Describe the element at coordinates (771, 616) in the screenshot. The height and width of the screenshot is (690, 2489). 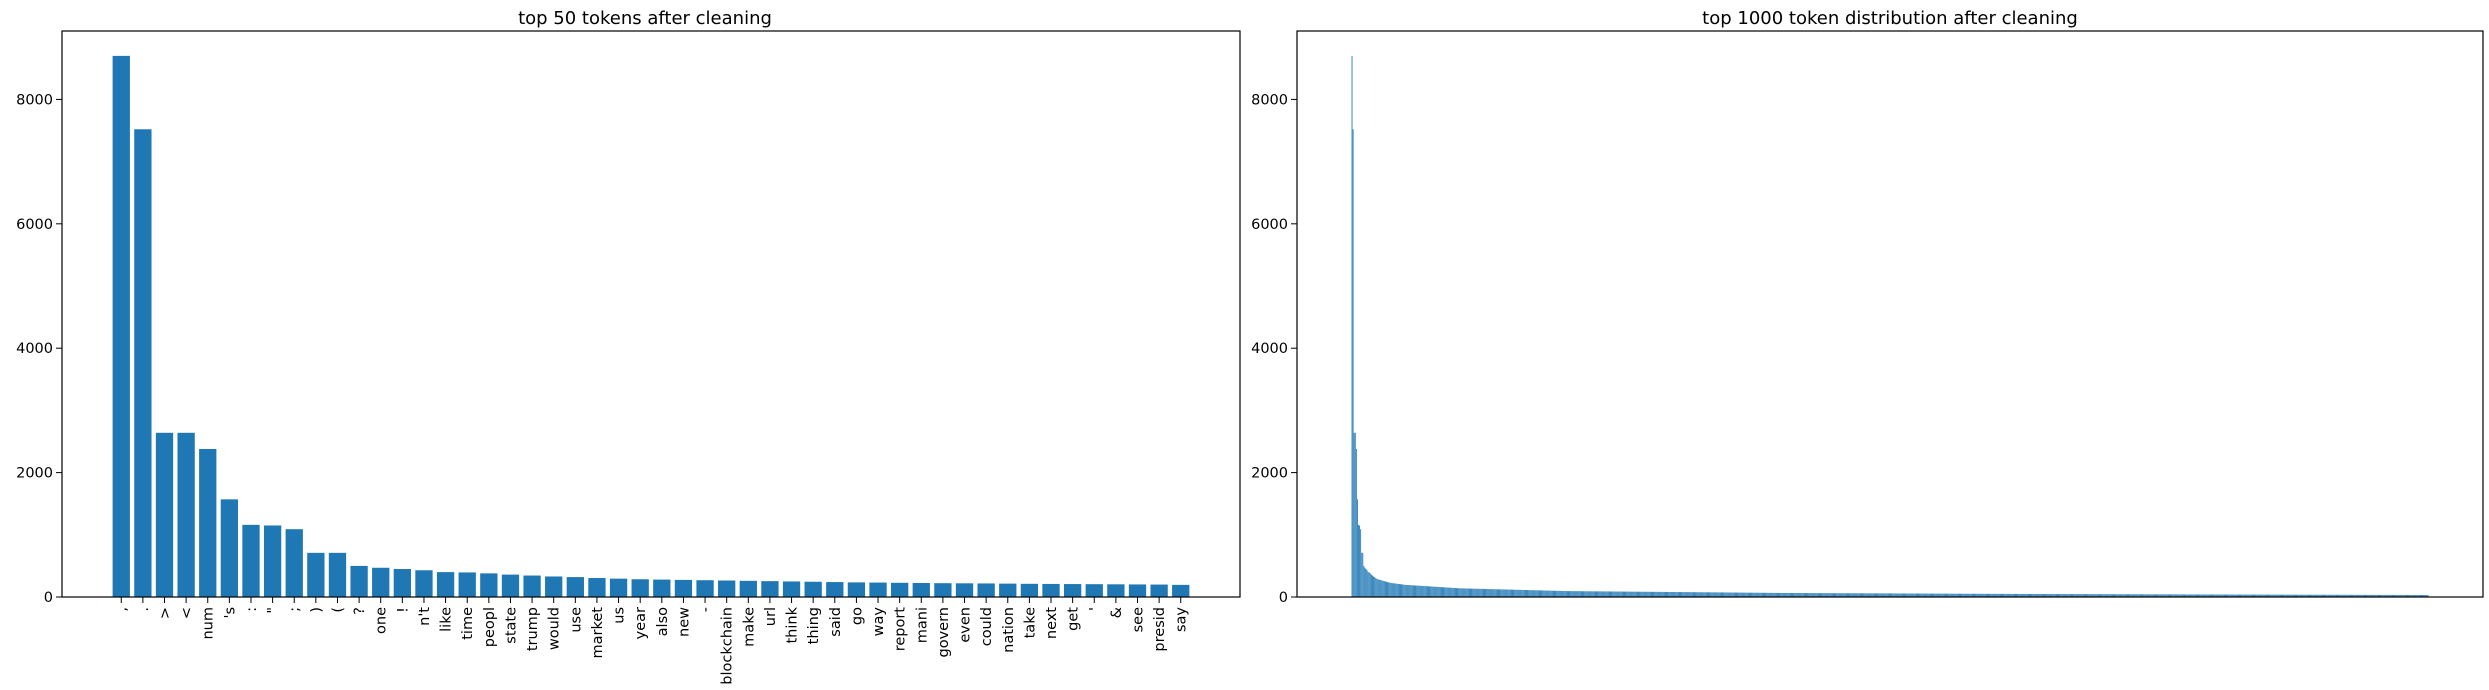
I see `x-tick-label: url` at that location.